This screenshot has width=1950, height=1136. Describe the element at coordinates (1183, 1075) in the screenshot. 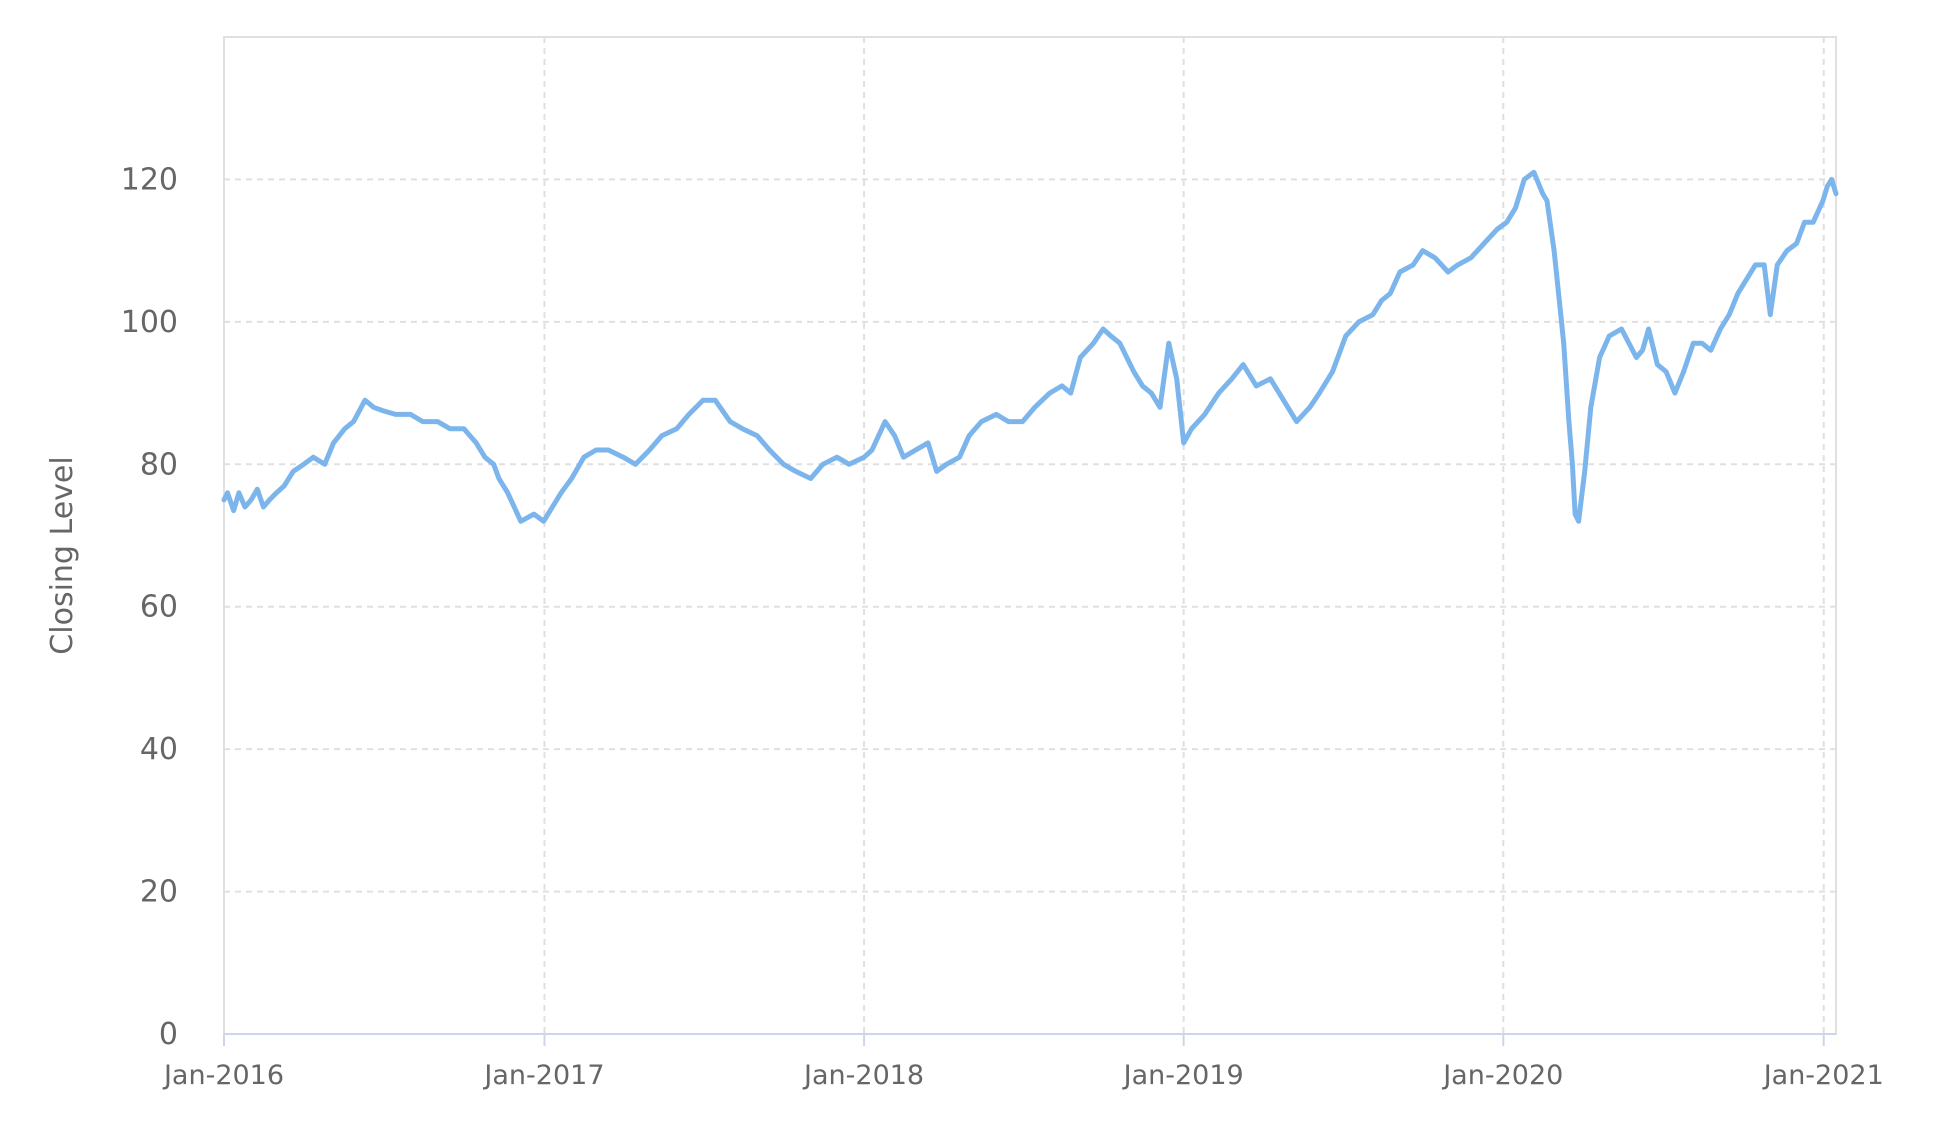

I see `x-tick-label: Jan-2019` at that location.